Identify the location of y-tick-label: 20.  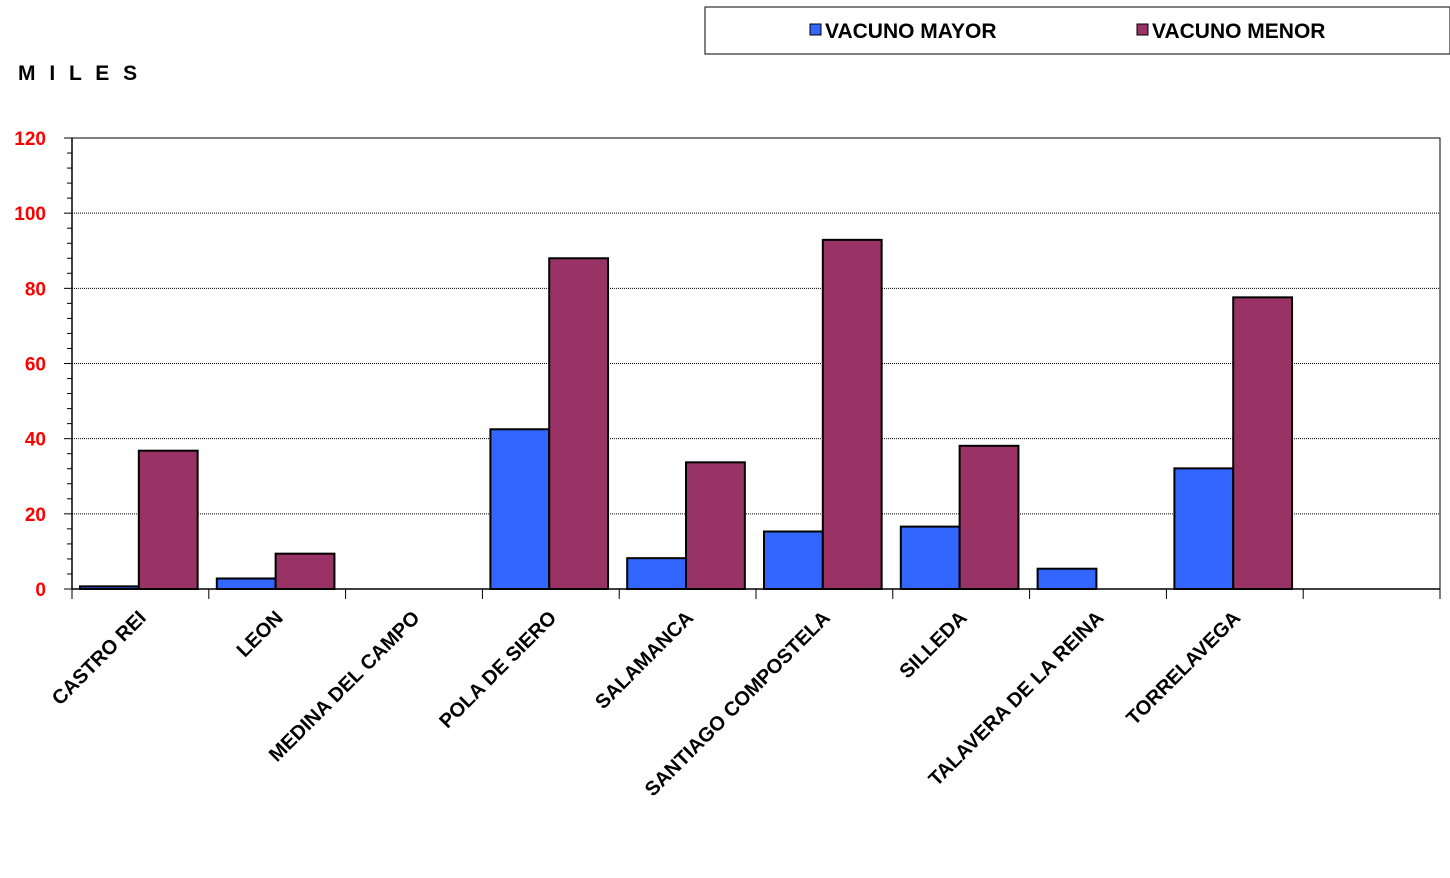
(35, 515).